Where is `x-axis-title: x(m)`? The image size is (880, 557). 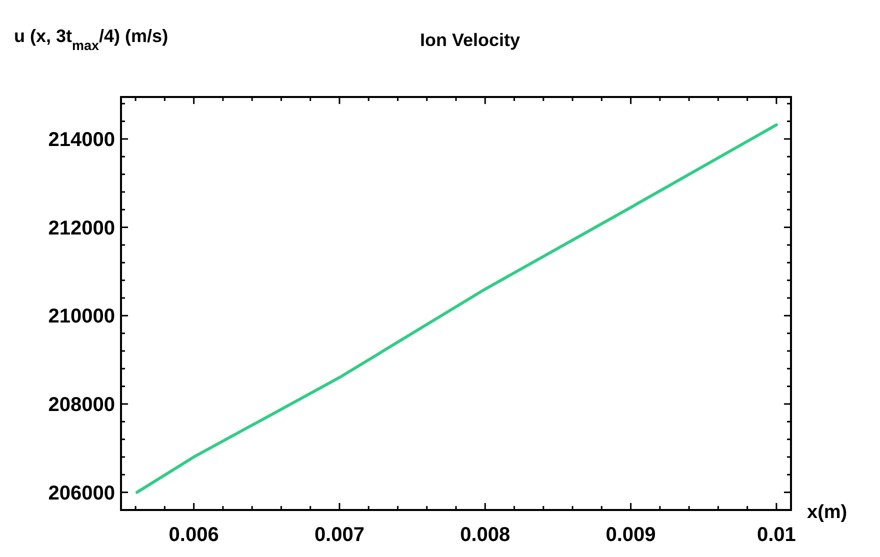 x-axis-title: x(m) is located at coordinates (827, 512).